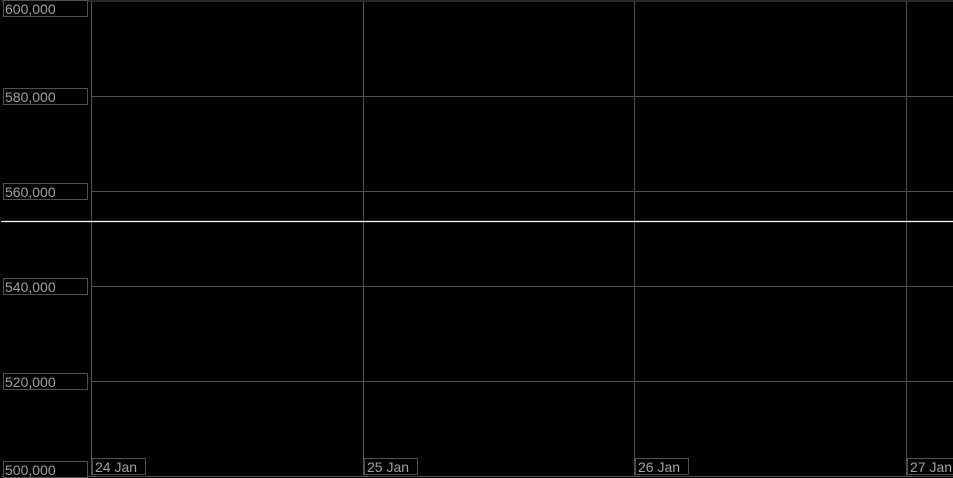  What do you see at coordinates (30, 470) in the screenshot?
I see `y-tick-label: 500,000` at bounding box center [30, 470].